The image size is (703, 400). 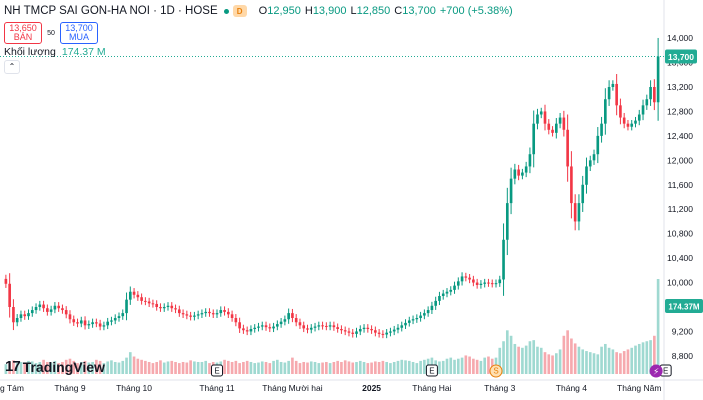 What do you see at coordinates (681, 209) in the screenshot?
I see `price-tick-label: 11,200` at bounding box center [681, 209].